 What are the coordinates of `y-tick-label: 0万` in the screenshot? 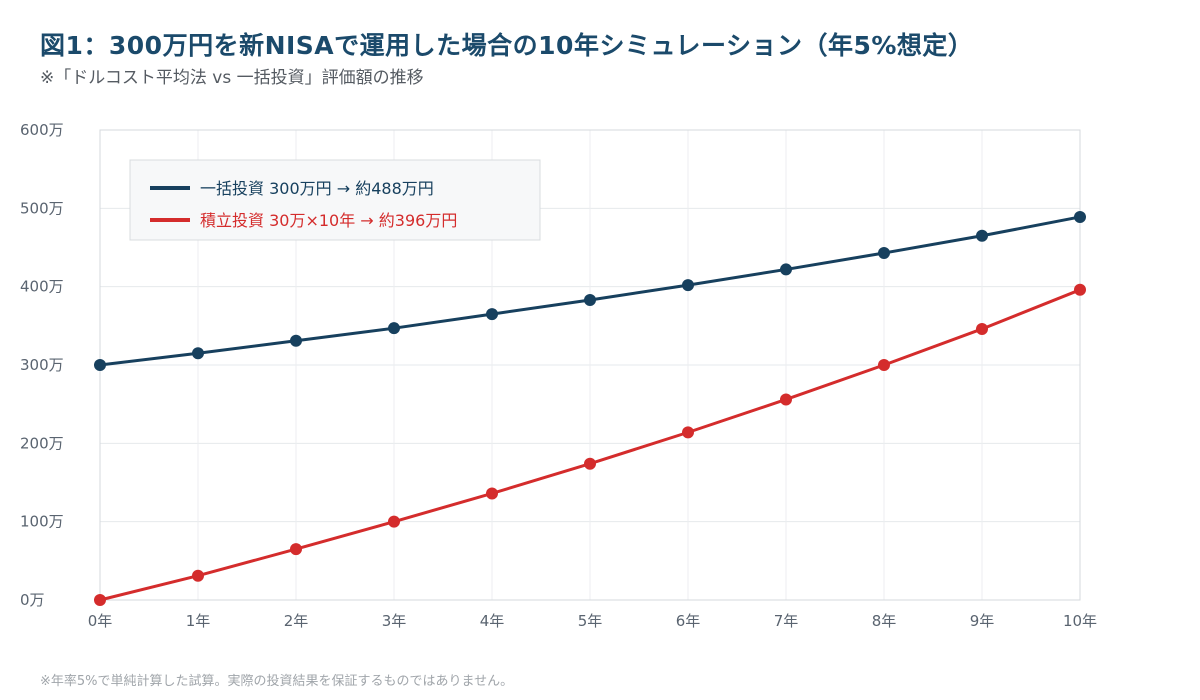 It's located at (32, 600).